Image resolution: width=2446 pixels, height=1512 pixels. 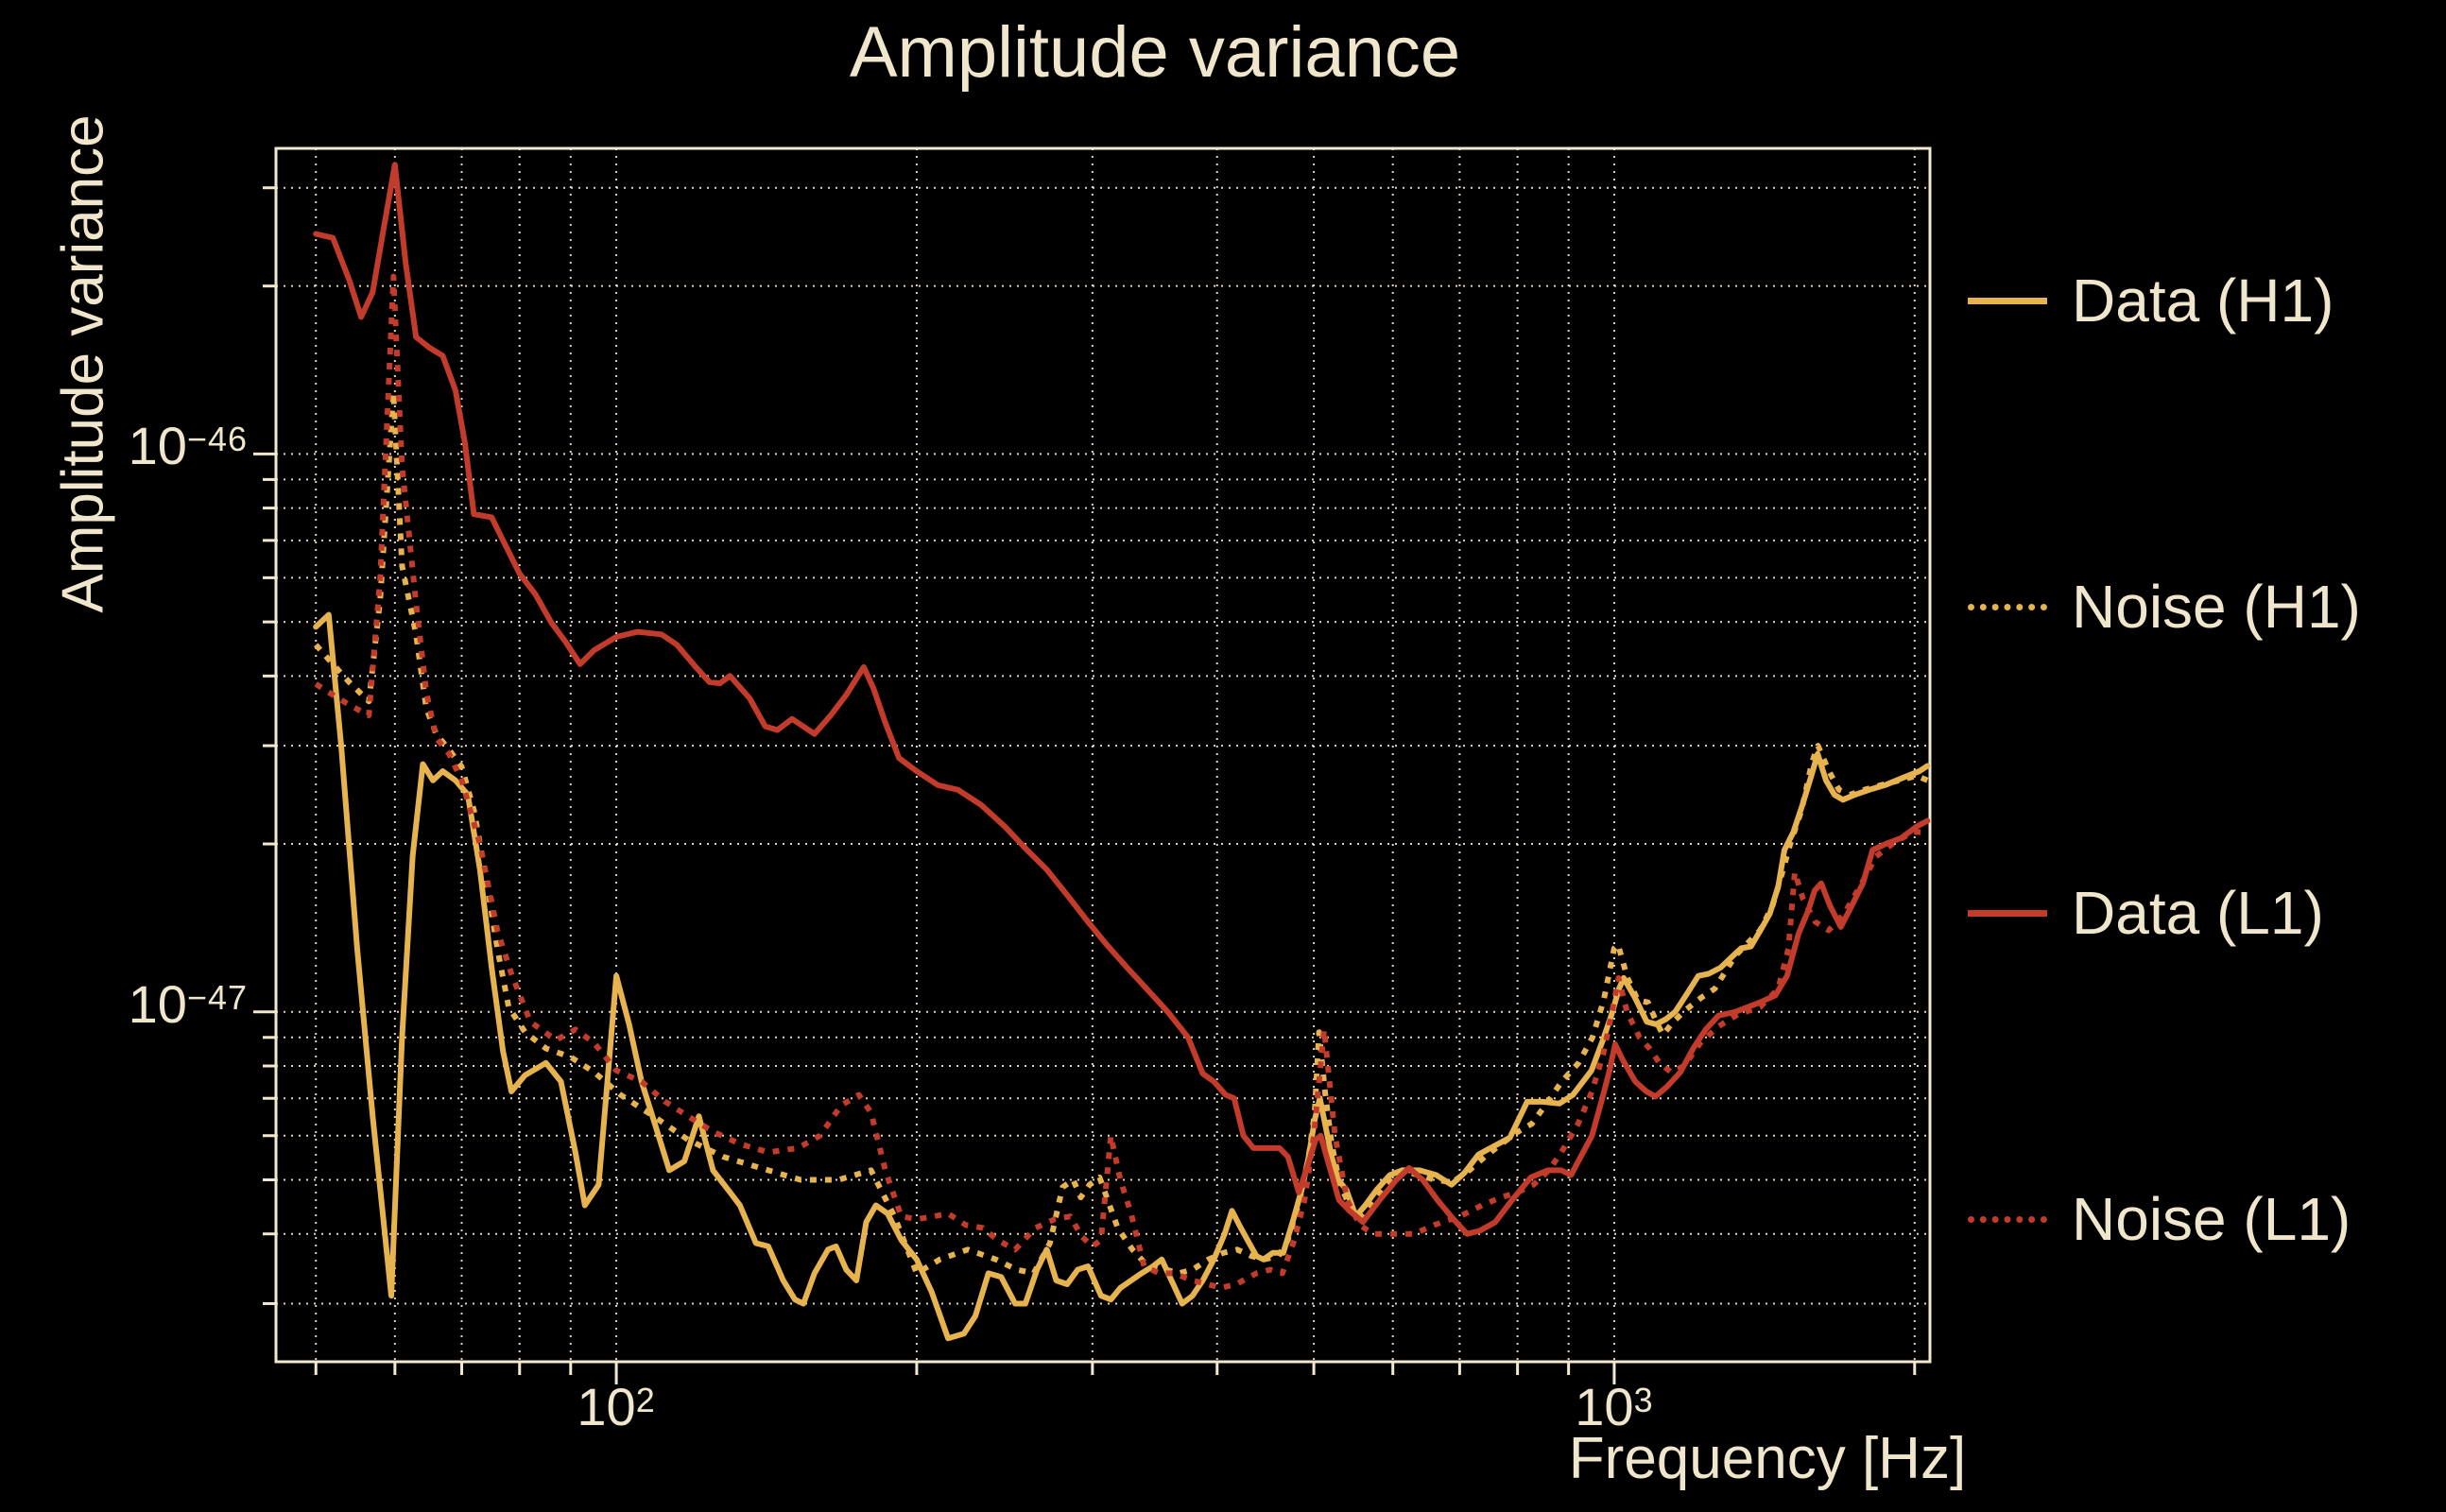 I want to click on legend-item-data-h1: Data (H1), so click(x=2151, y=300).